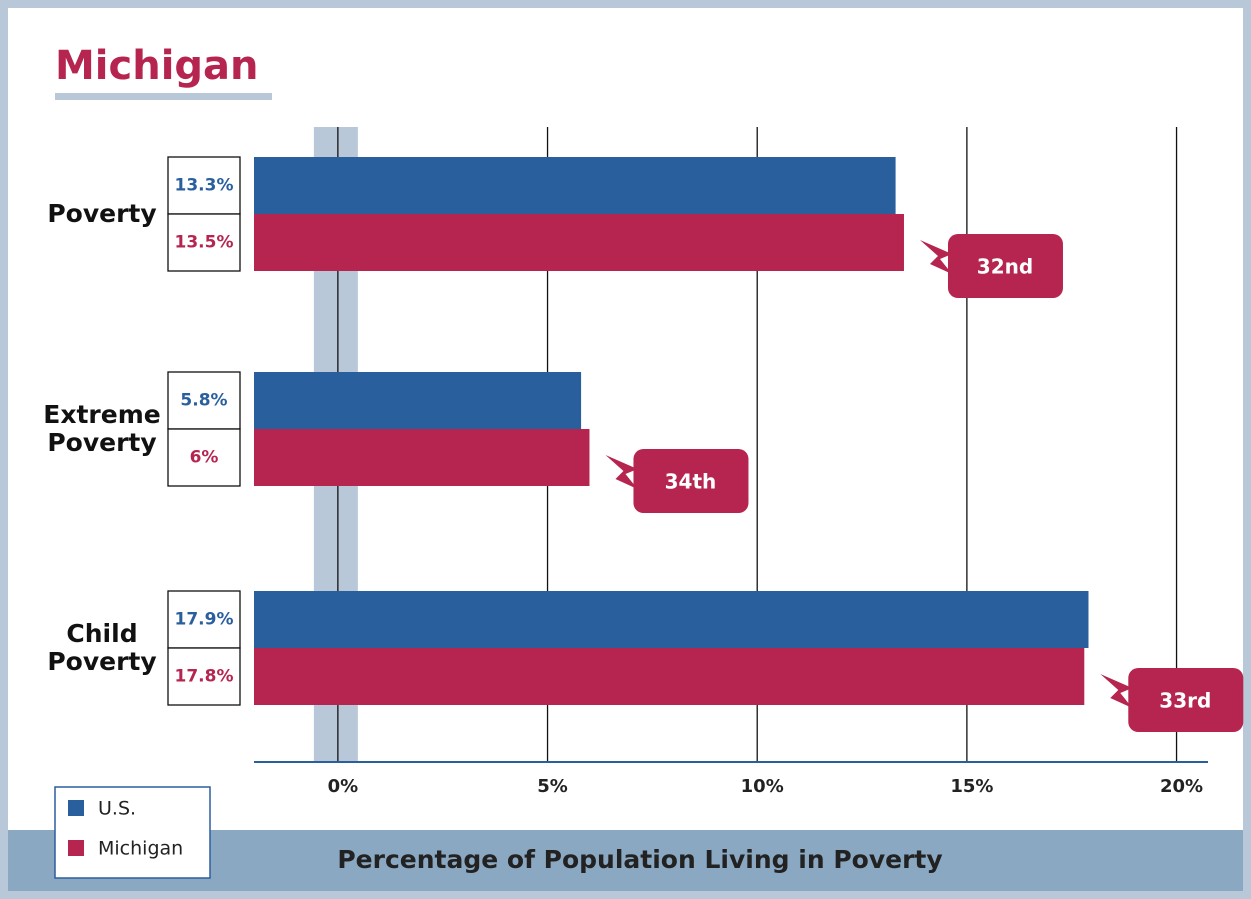  What do you see at coordinates (102, 213) in the screenshot?
I see `category-label: Poverty` at bounding box center [102, 213].